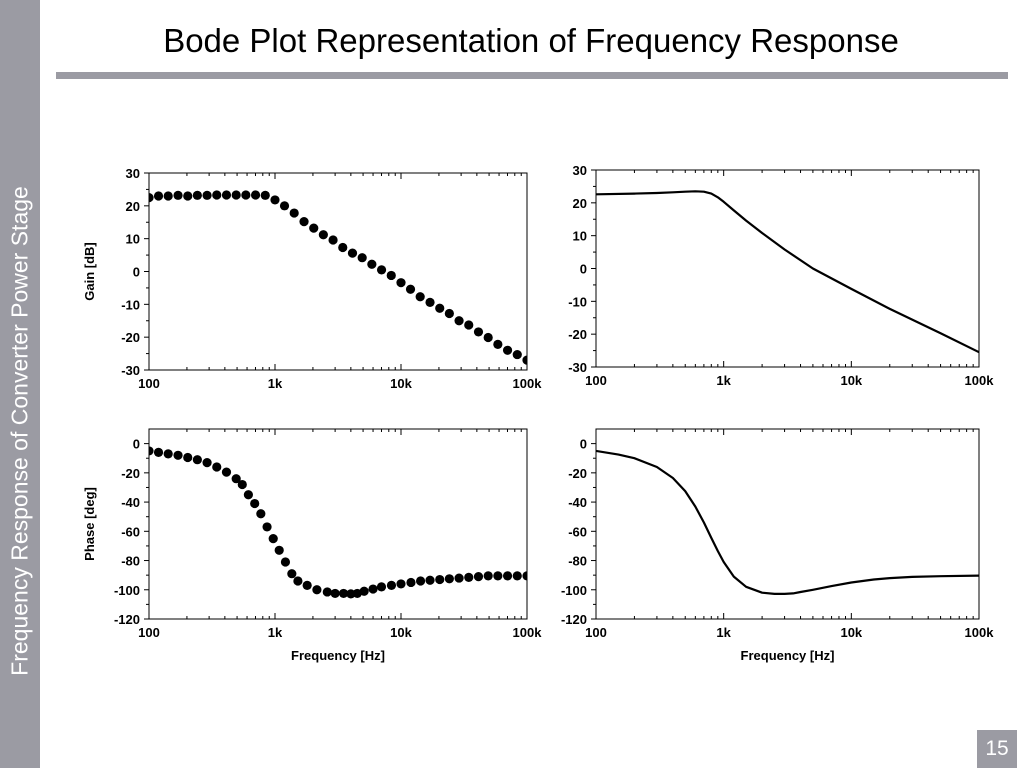 The width and height of the screenshot is (1024, 768). What do you see at coordinates (20, 384) in the screenshot?
I see `side-band` at bounding box center [20, 384].